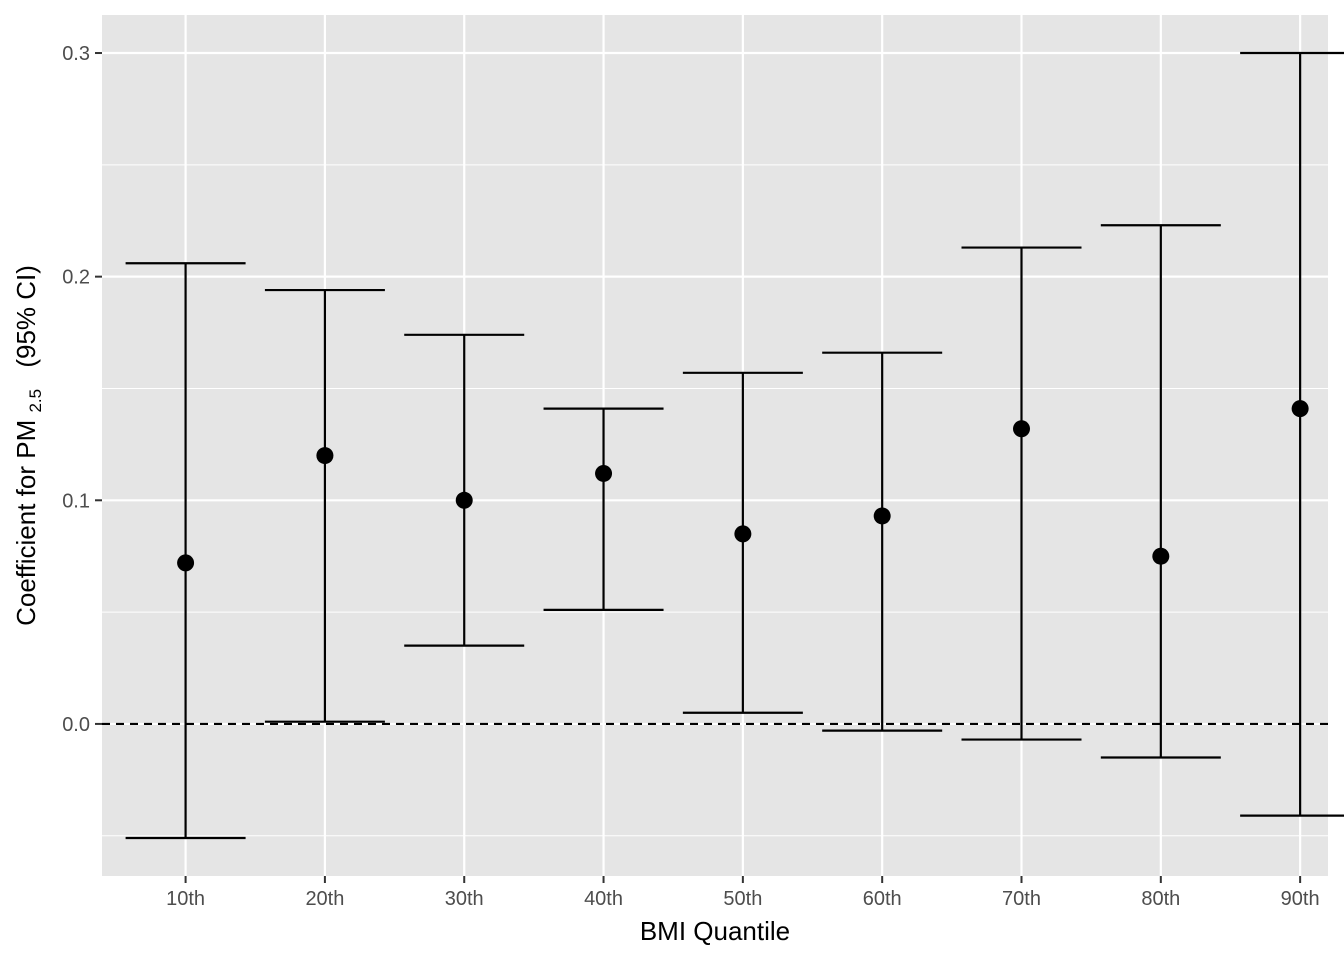 This screenshot has width=1344, height=960. I want to click on point-estimate-80th, so click(1161, 556).